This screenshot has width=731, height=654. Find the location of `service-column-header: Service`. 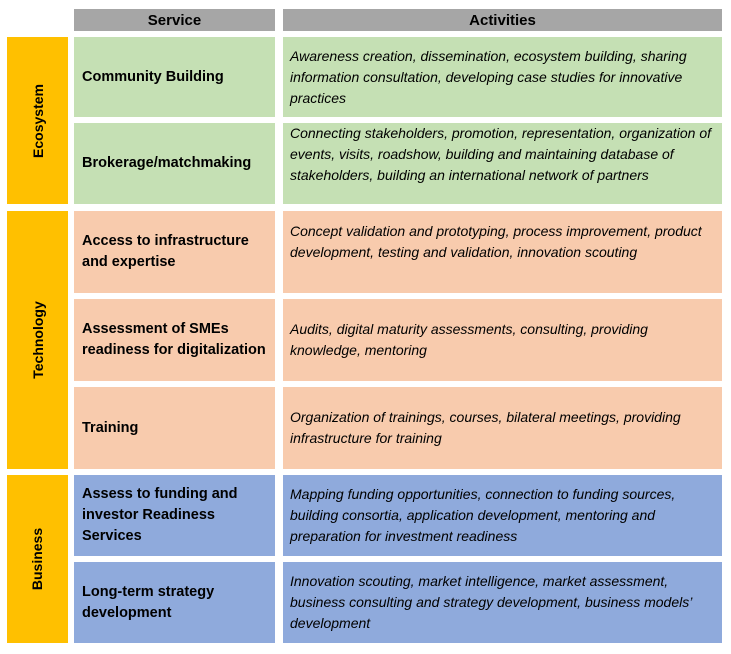

service-column-header: Service is located at coordinates (174, 20).